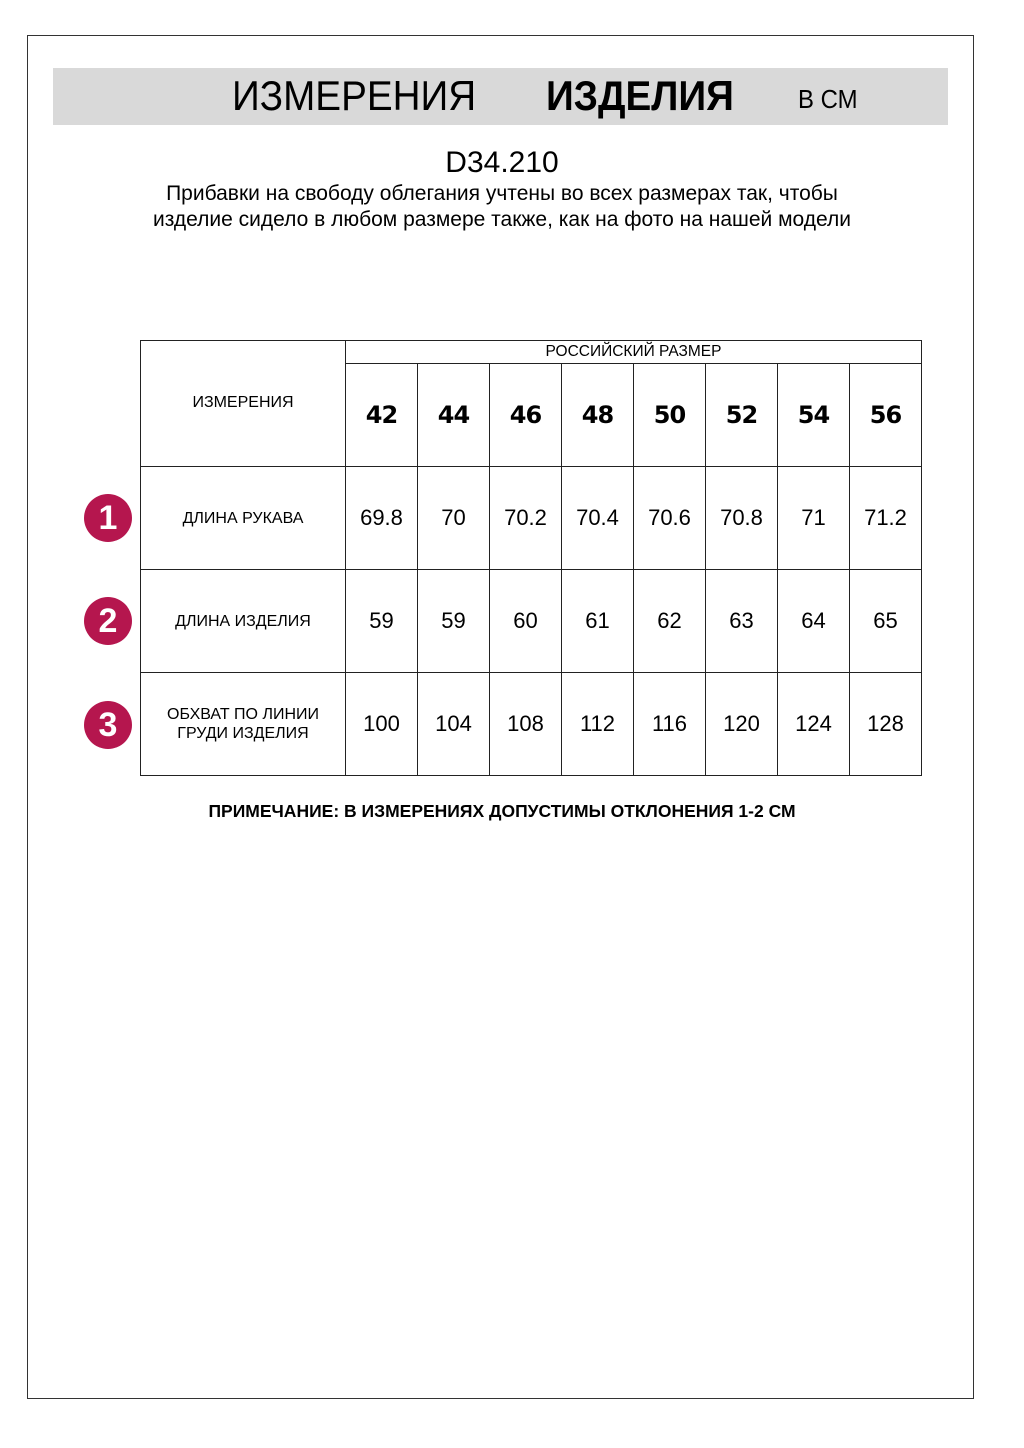  I want to click on value-cell: 64, so click(813, 621).